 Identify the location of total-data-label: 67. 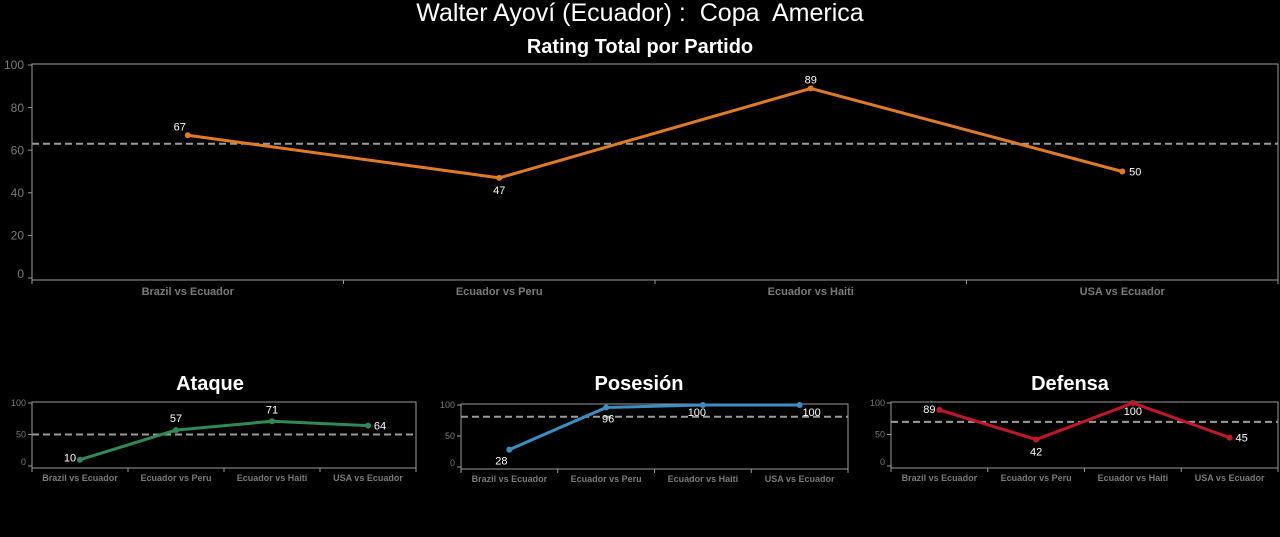
(180, 127).